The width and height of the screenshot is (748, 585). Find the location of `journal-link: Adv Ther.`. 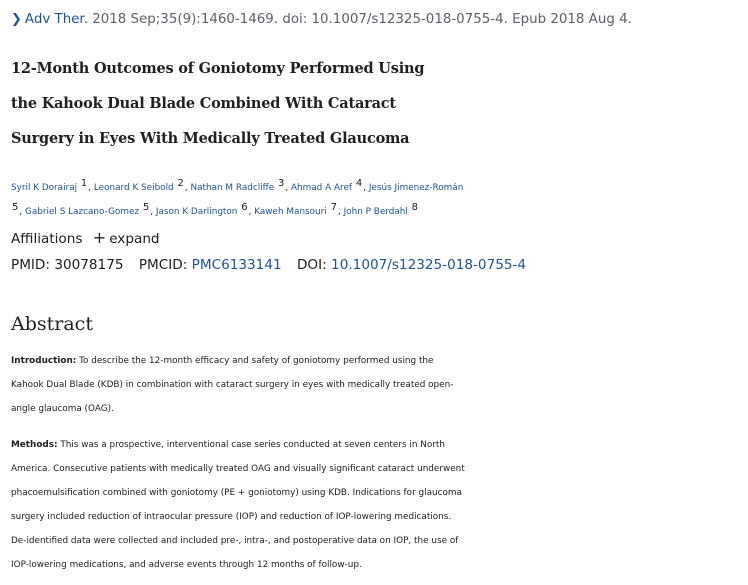

journal-link: Adv Ther. is located at coordinates (56, 19).